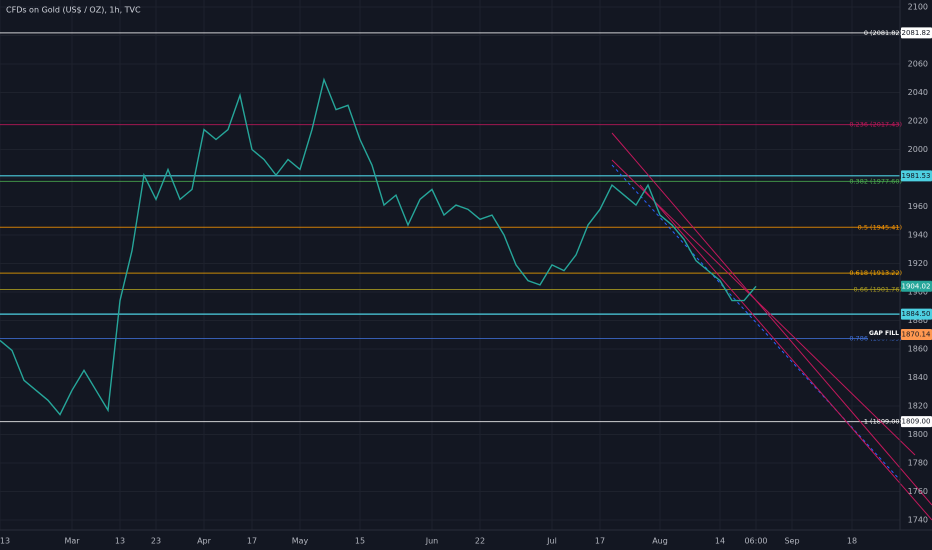 The image size is (932, 550). Describe the element at coordinates (432, 541) in the screenshot. I see `x-tick-label: Jun` at that location.